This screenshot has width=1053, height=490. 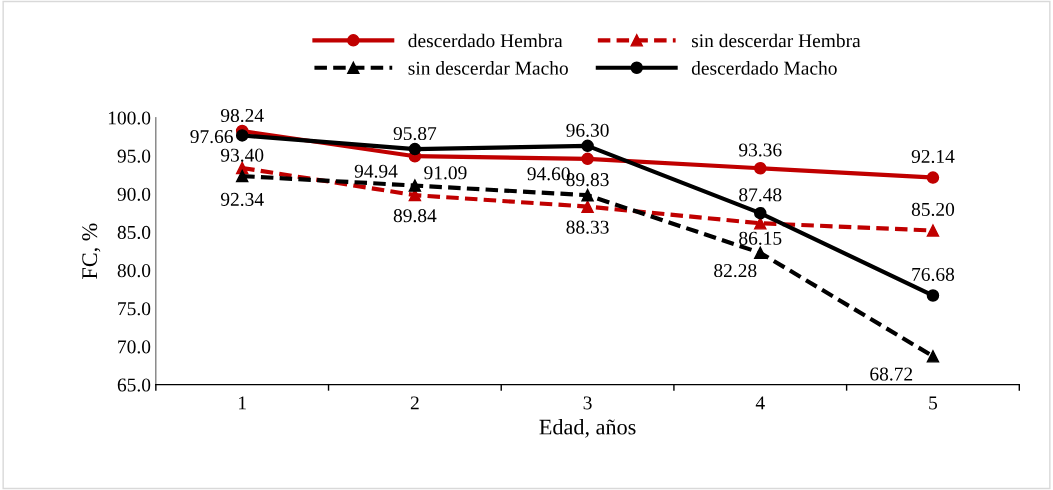 What do you see at coordinates (933, 156) in the screenshot?
I see `data-label: 92.14` at bounding box center [933, 156].